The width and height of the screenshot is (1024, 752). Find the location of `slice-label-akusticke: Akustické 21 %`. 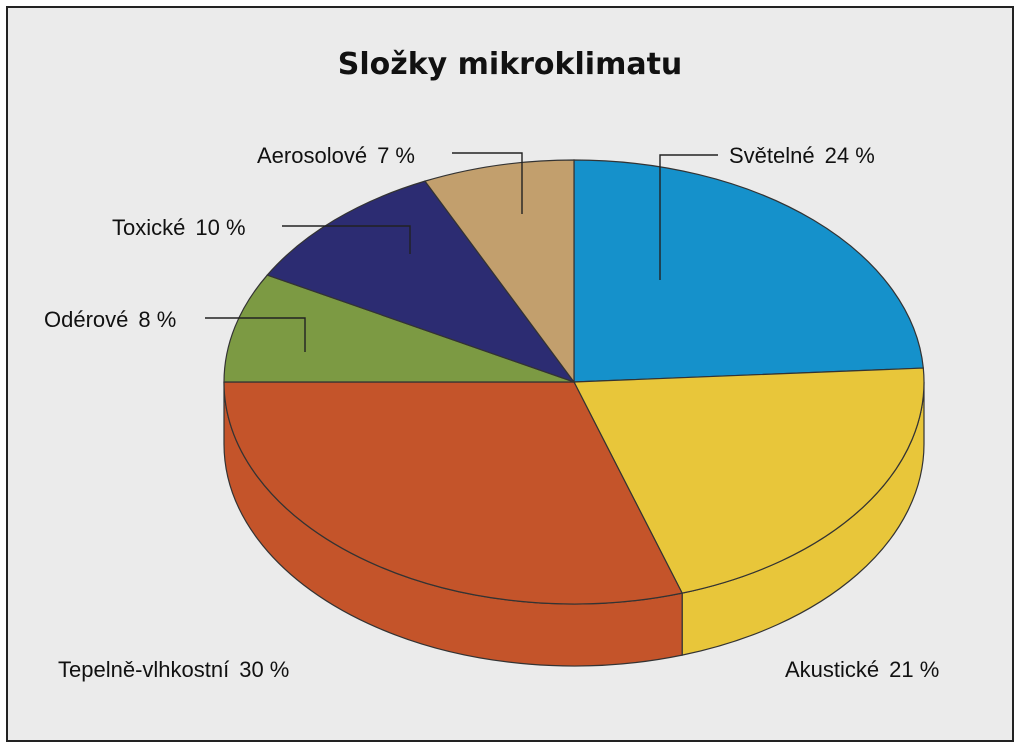

slice-label-akusticke: Akustické 21 % is located at coordinates (862, 669).